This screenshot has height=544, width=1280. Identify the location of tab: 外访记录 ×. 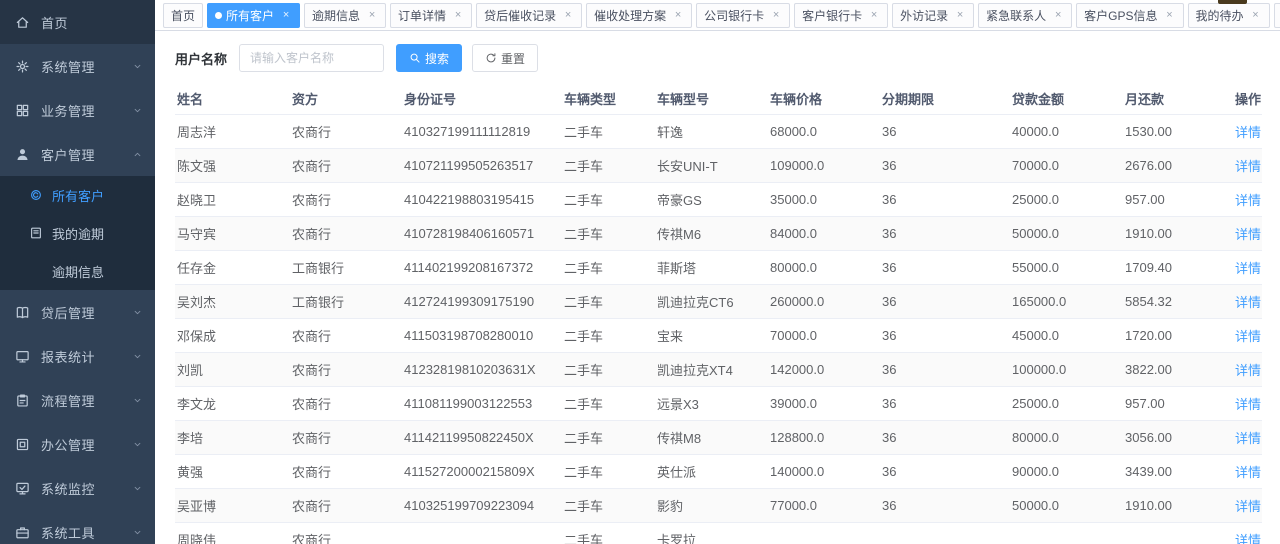
(933, 15).